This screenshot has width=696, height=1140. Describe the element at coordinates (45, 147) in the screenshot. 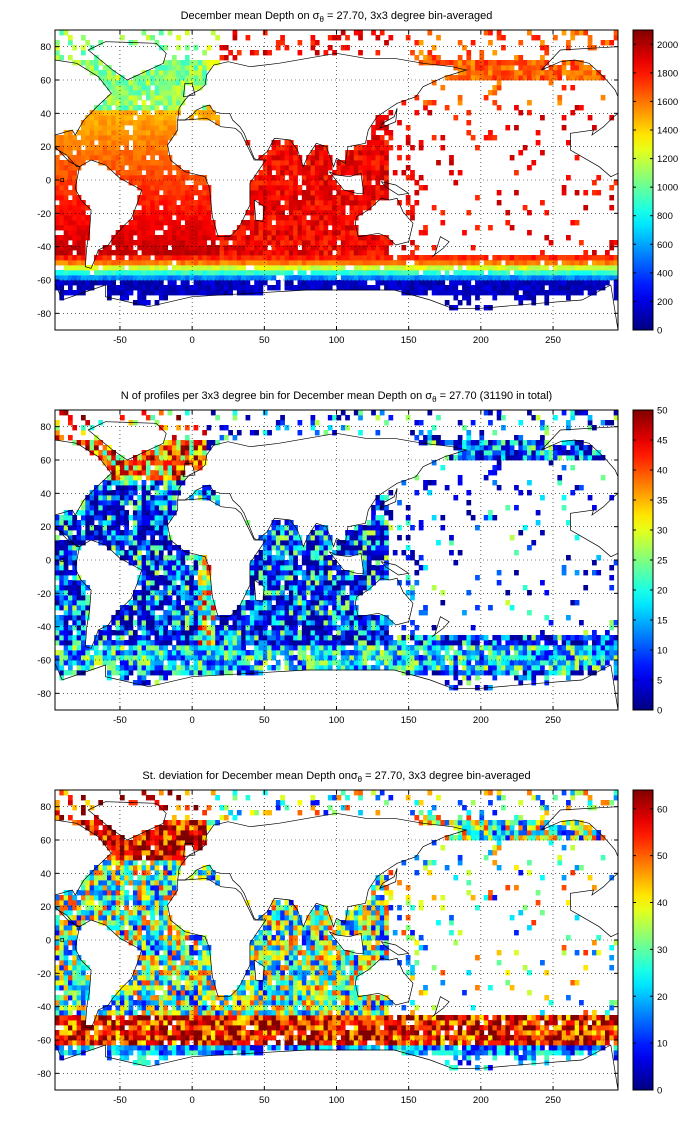

I see `y-tick-label: 20` at that location.